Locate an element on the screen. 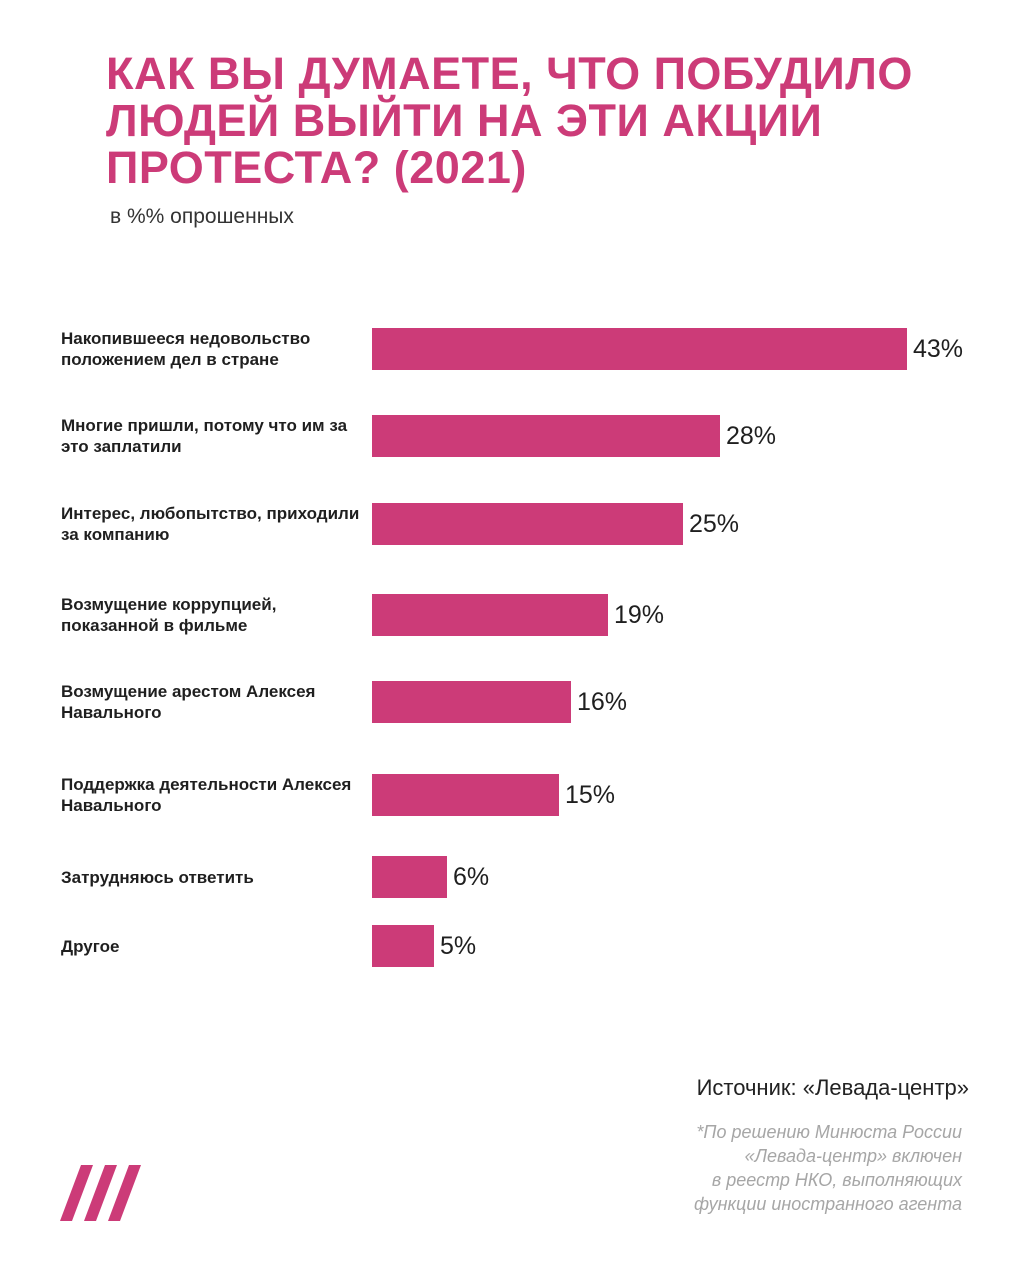 This screenshot has height=1280, width=1024. chart-subtitle: в %% опрошенных is located at coordinates (202, 216).